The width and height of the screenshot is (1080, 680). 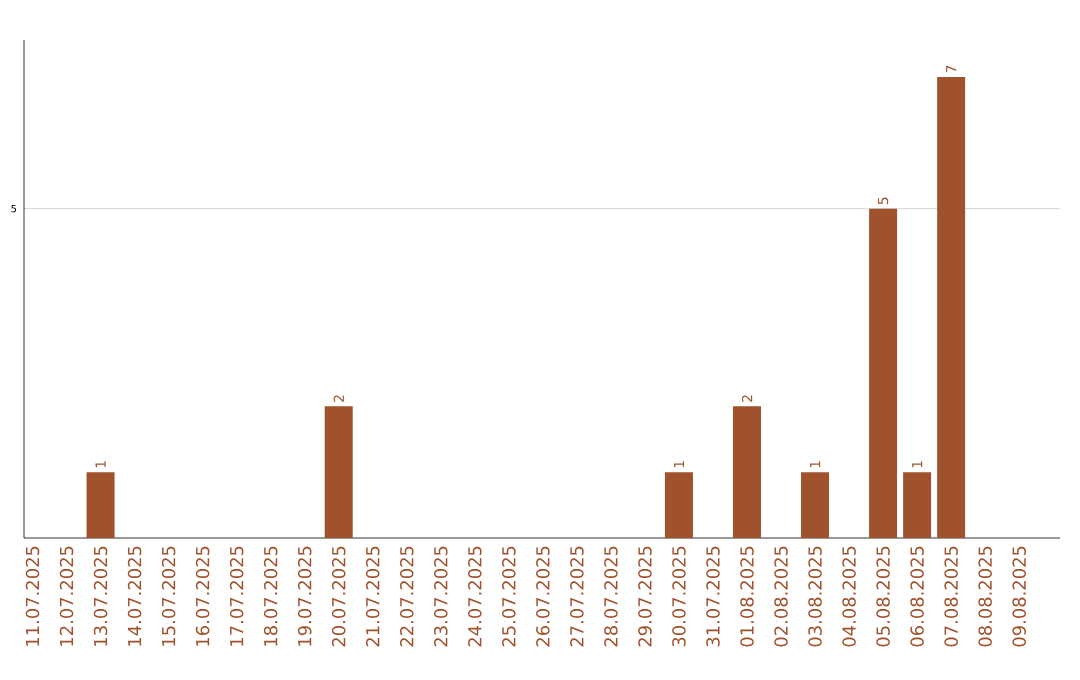 What do you see at coordinates (509, 596) in the screenshot?
I see `x-tick-label: 25.07.2025` at bounding box center [509, 596].